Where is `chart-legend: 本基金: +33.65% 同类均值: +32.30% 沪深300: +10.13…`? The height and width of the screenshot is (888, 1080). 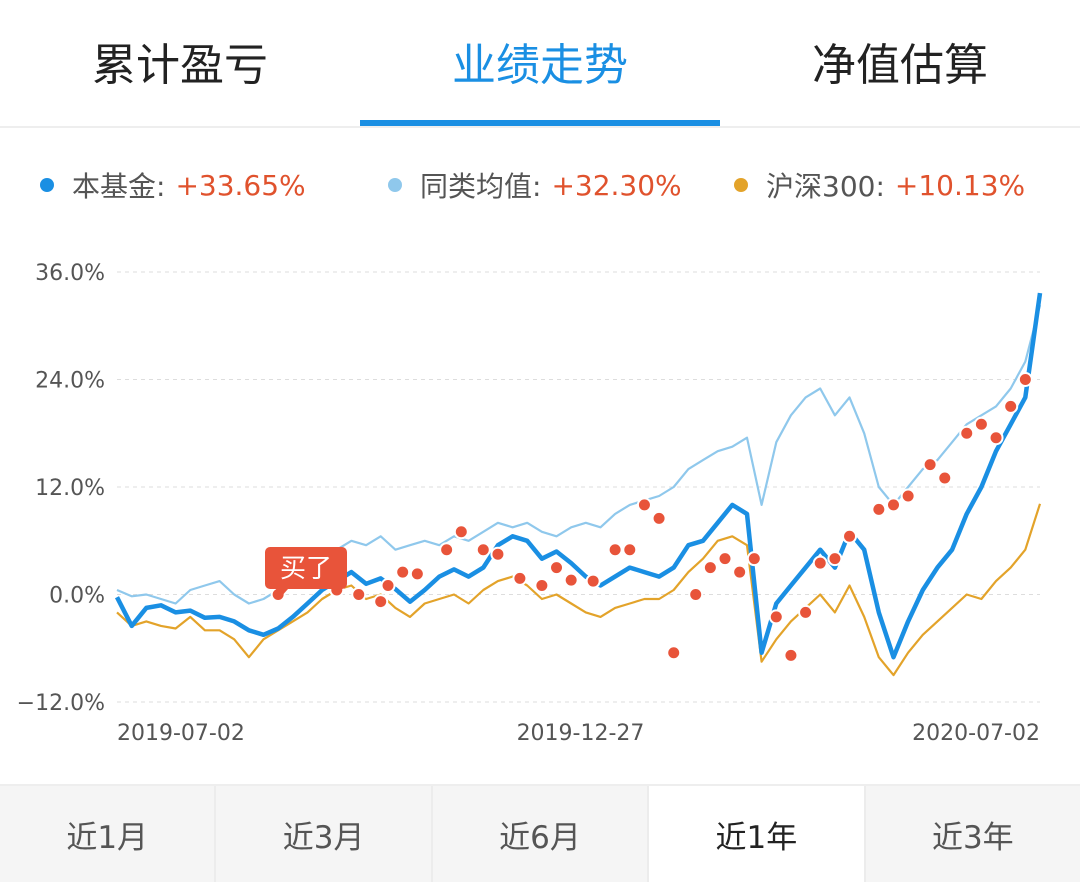 chart-legend: 本基金: +33.65% 同类均值: +32.30% 沪深300: +10.13… is located at coordinates (540, 185).